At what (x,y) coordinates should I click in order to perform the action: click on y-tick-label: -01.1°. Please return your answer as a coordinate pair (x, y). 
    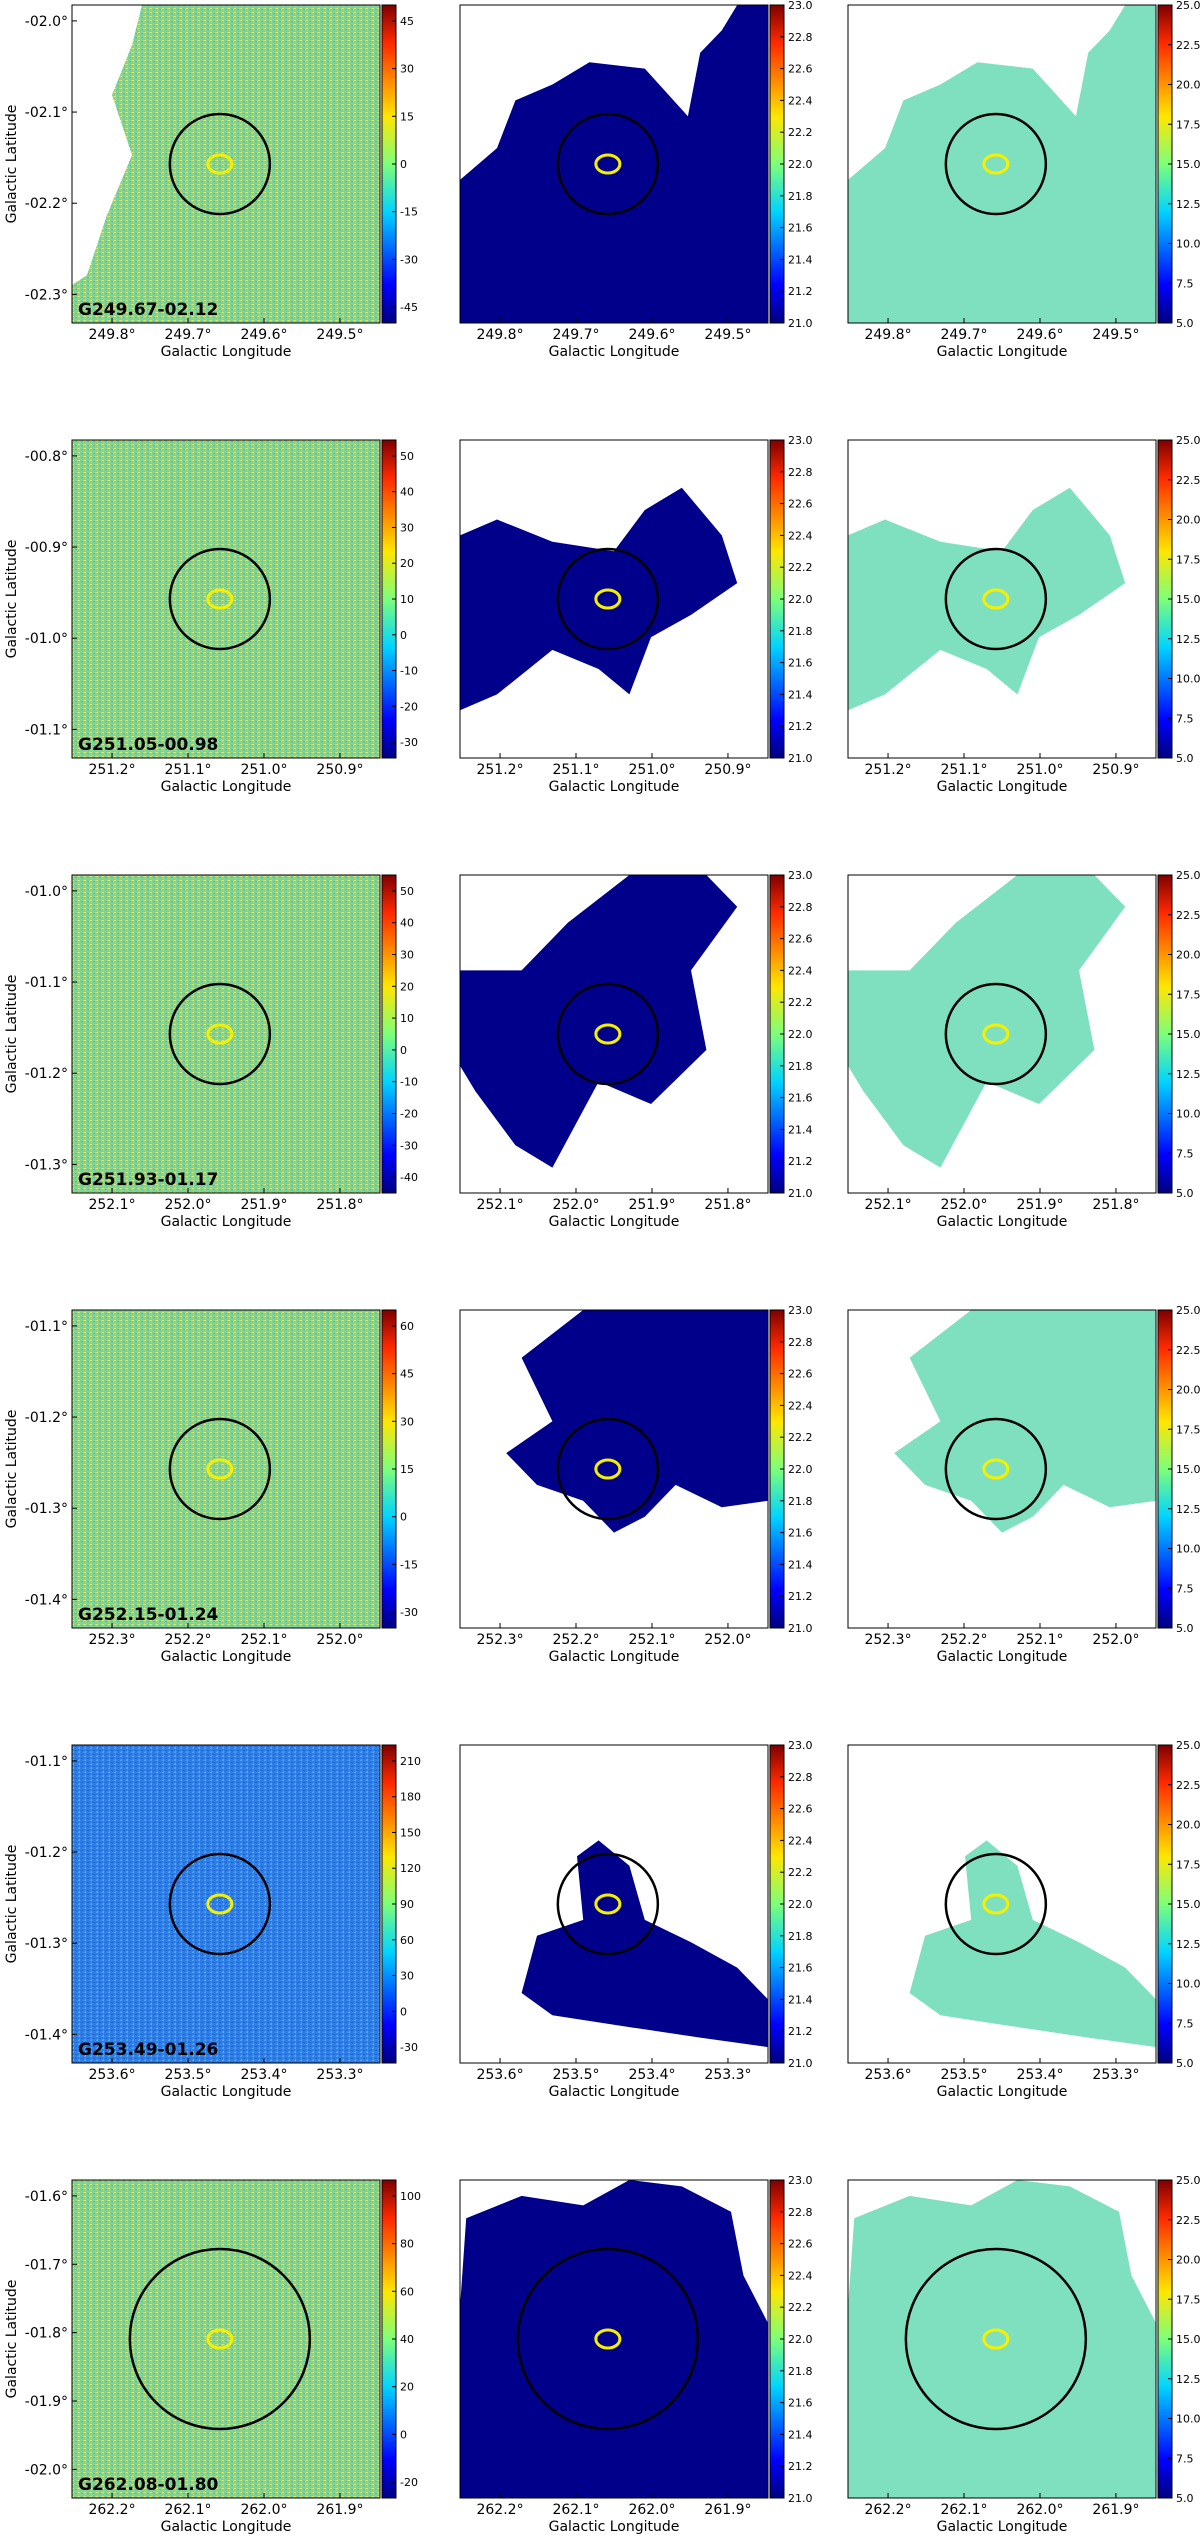
    Looking at the image, I should click on (46, 1327).